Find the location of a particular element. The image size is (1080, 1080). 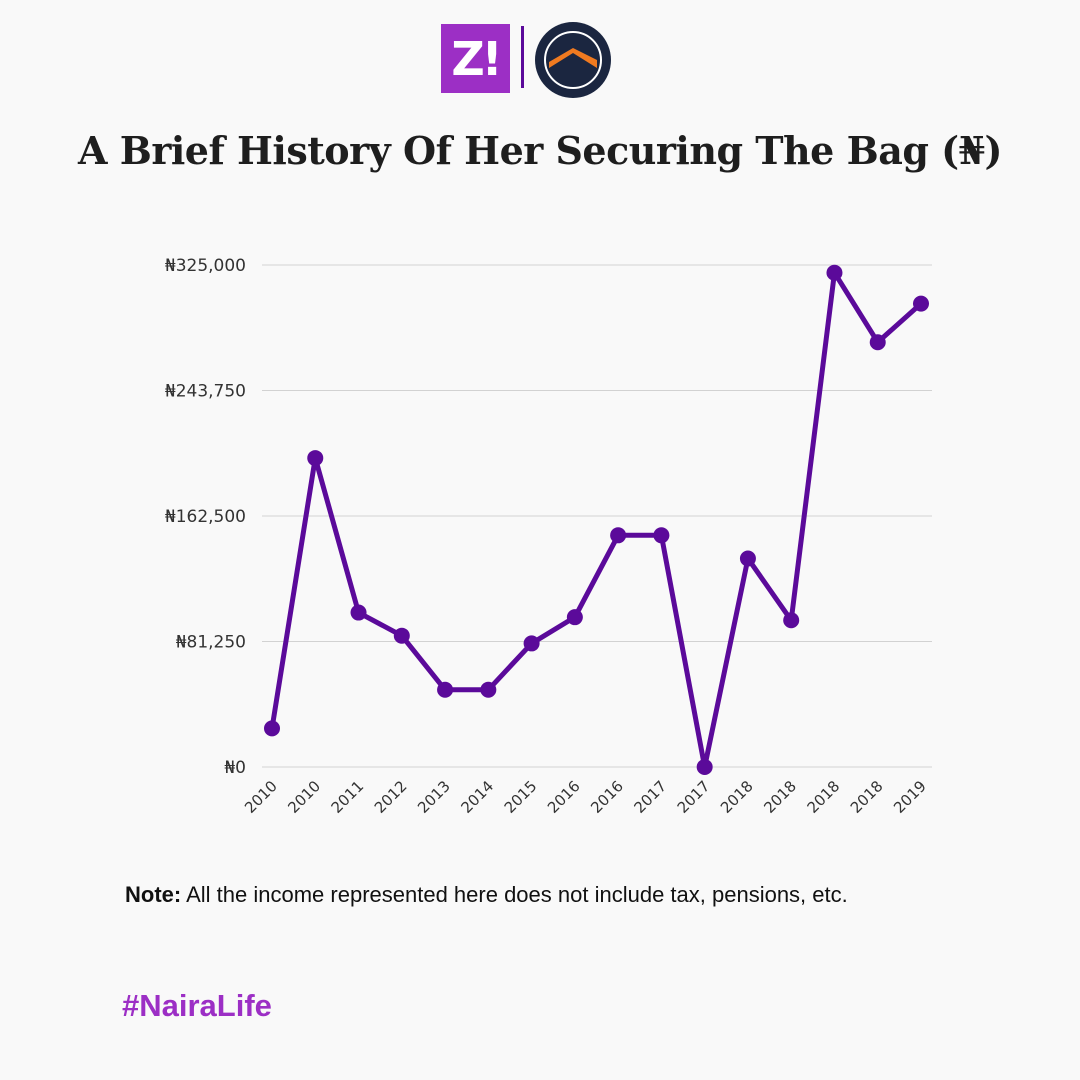

x-tick-label: 2013 is located at coordinates (434, 797).